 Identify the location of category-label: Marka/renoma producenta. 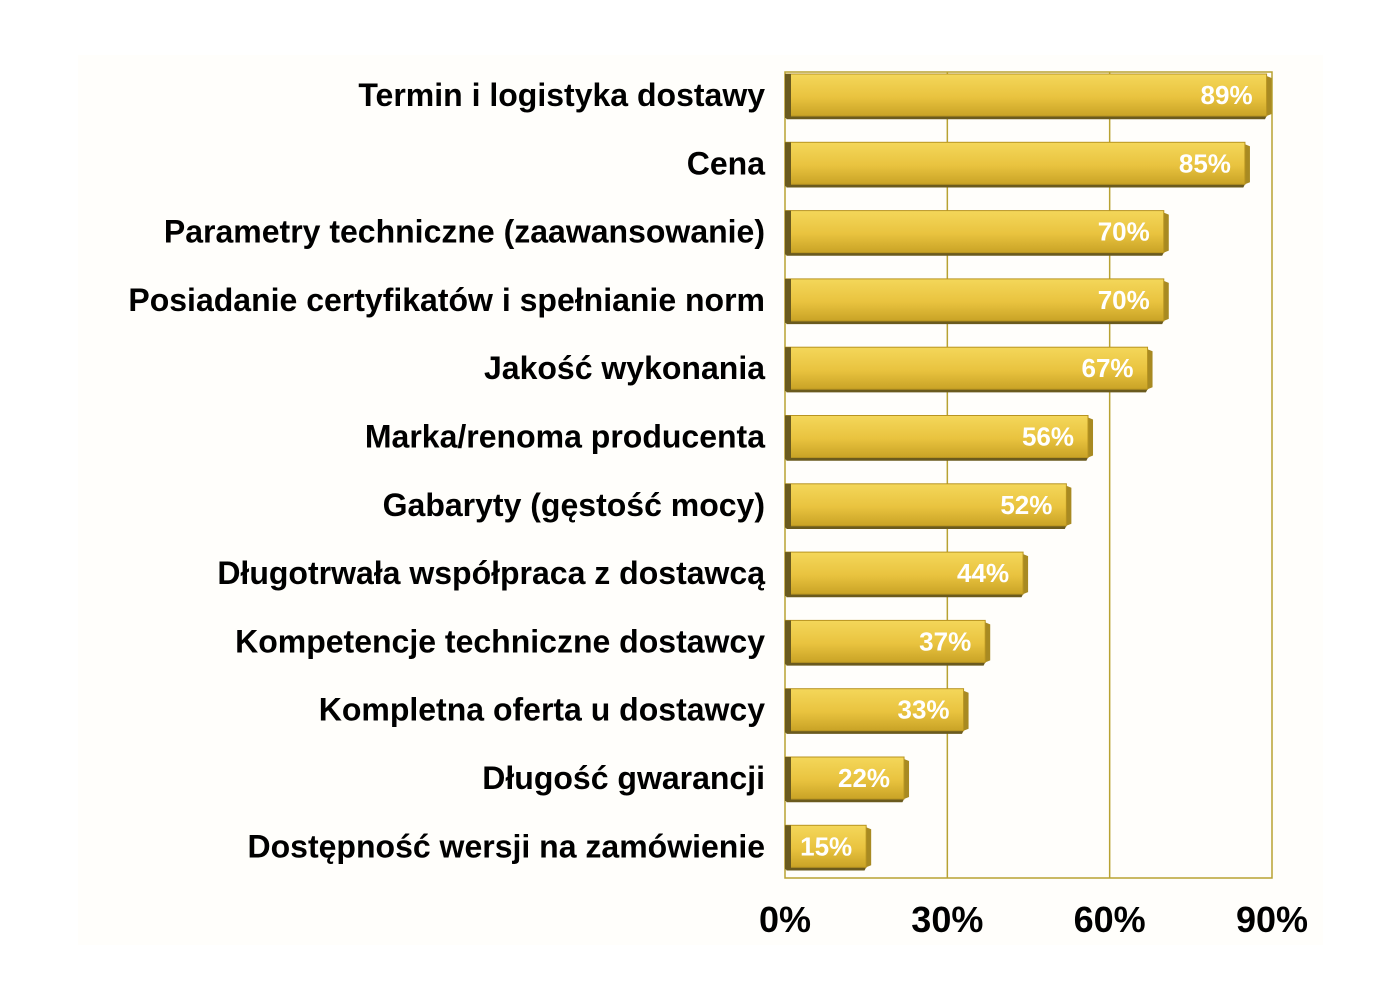
(565, 437).